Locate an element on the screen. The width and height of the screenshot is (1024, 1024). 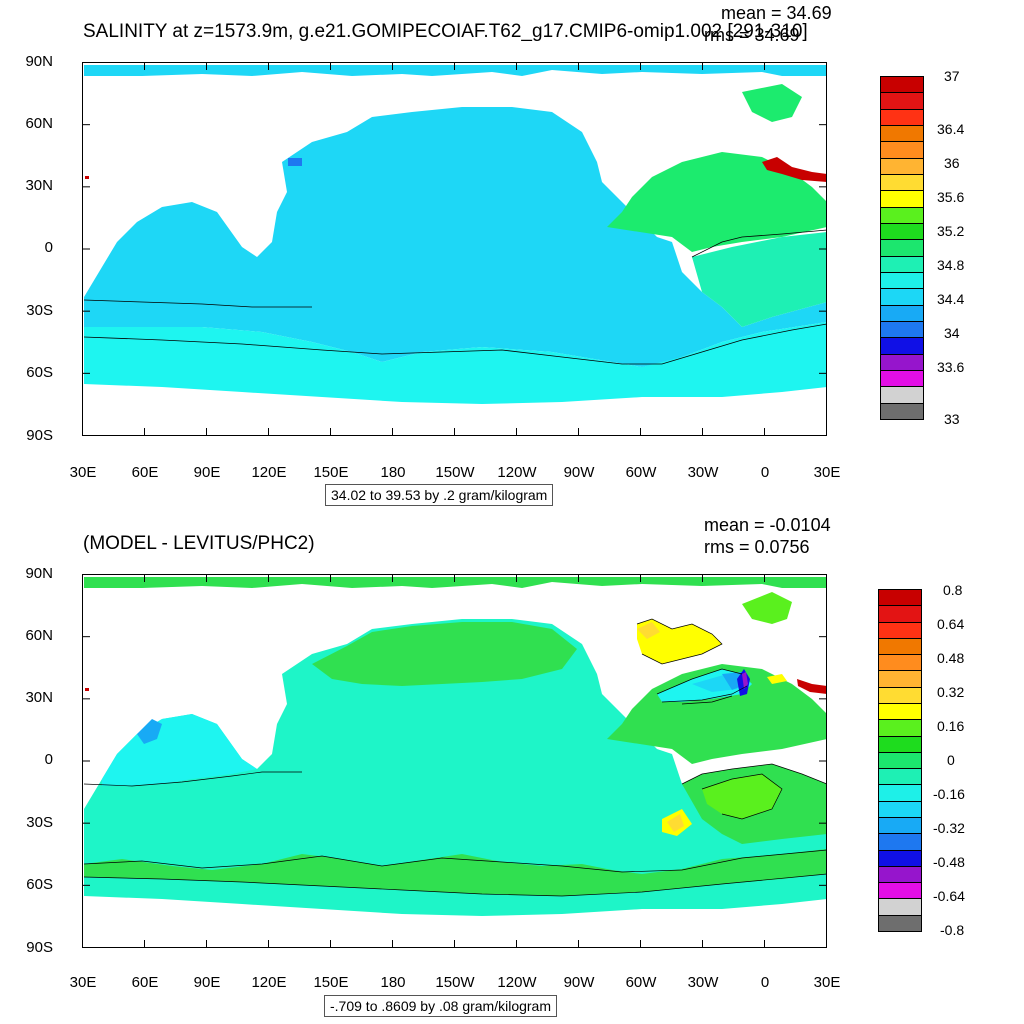
panel1-lon-label: 120E is located at coordinates (269, 472).